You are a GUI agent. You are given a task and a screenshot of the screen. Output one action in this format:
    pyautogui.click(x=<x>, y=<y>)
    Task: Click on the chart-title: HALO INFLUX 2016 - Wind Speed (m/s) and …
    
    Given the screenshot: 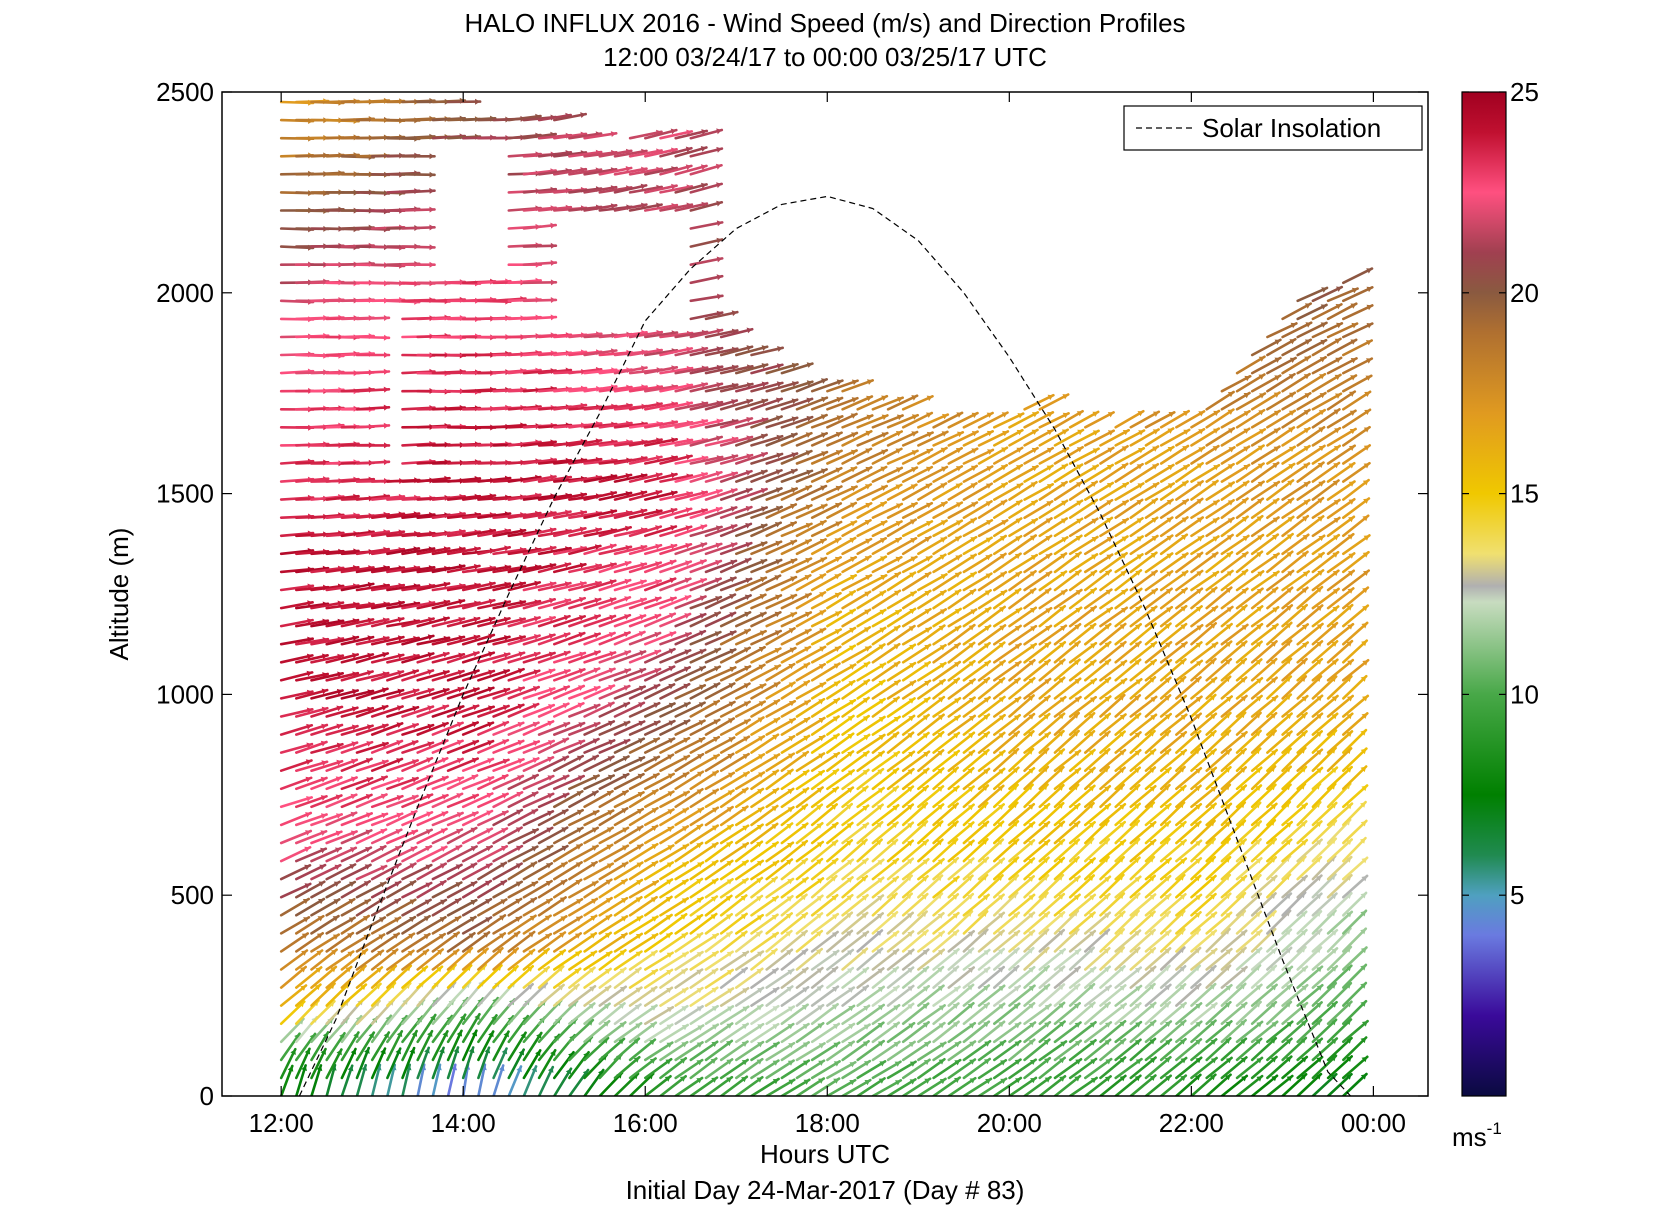 What is the action you would take?
    pyautogui.click(x=824, y=23)
    